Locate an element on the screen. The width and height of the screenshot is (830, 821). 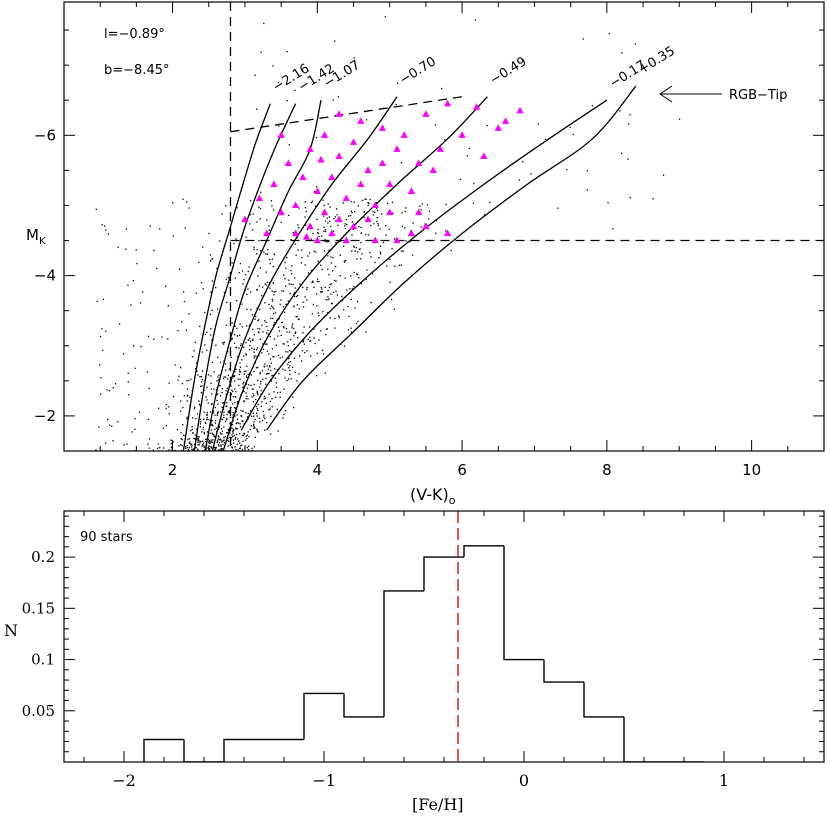
isochrone-labels: −2.16−1.42−1.07 −0.70 −0.49 −0.17+0.35 is located at coordinates (473, 69).